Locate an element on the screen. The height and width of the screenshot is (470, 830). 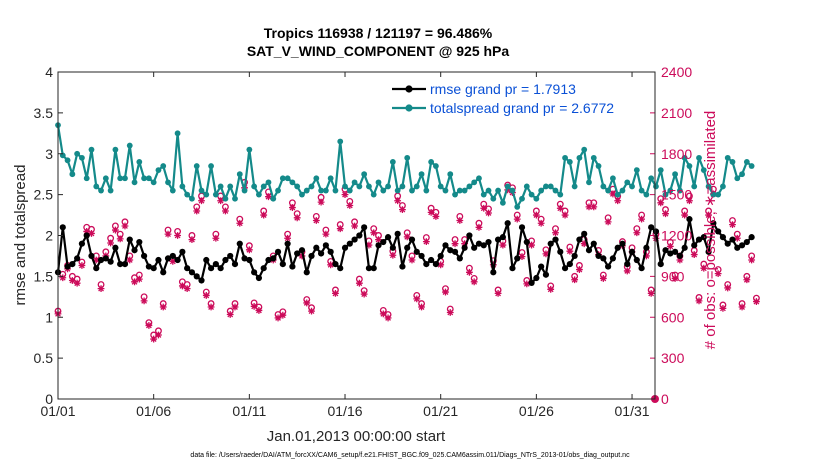
y-tick-label-left: 3 is located at coordinates (49, 154).